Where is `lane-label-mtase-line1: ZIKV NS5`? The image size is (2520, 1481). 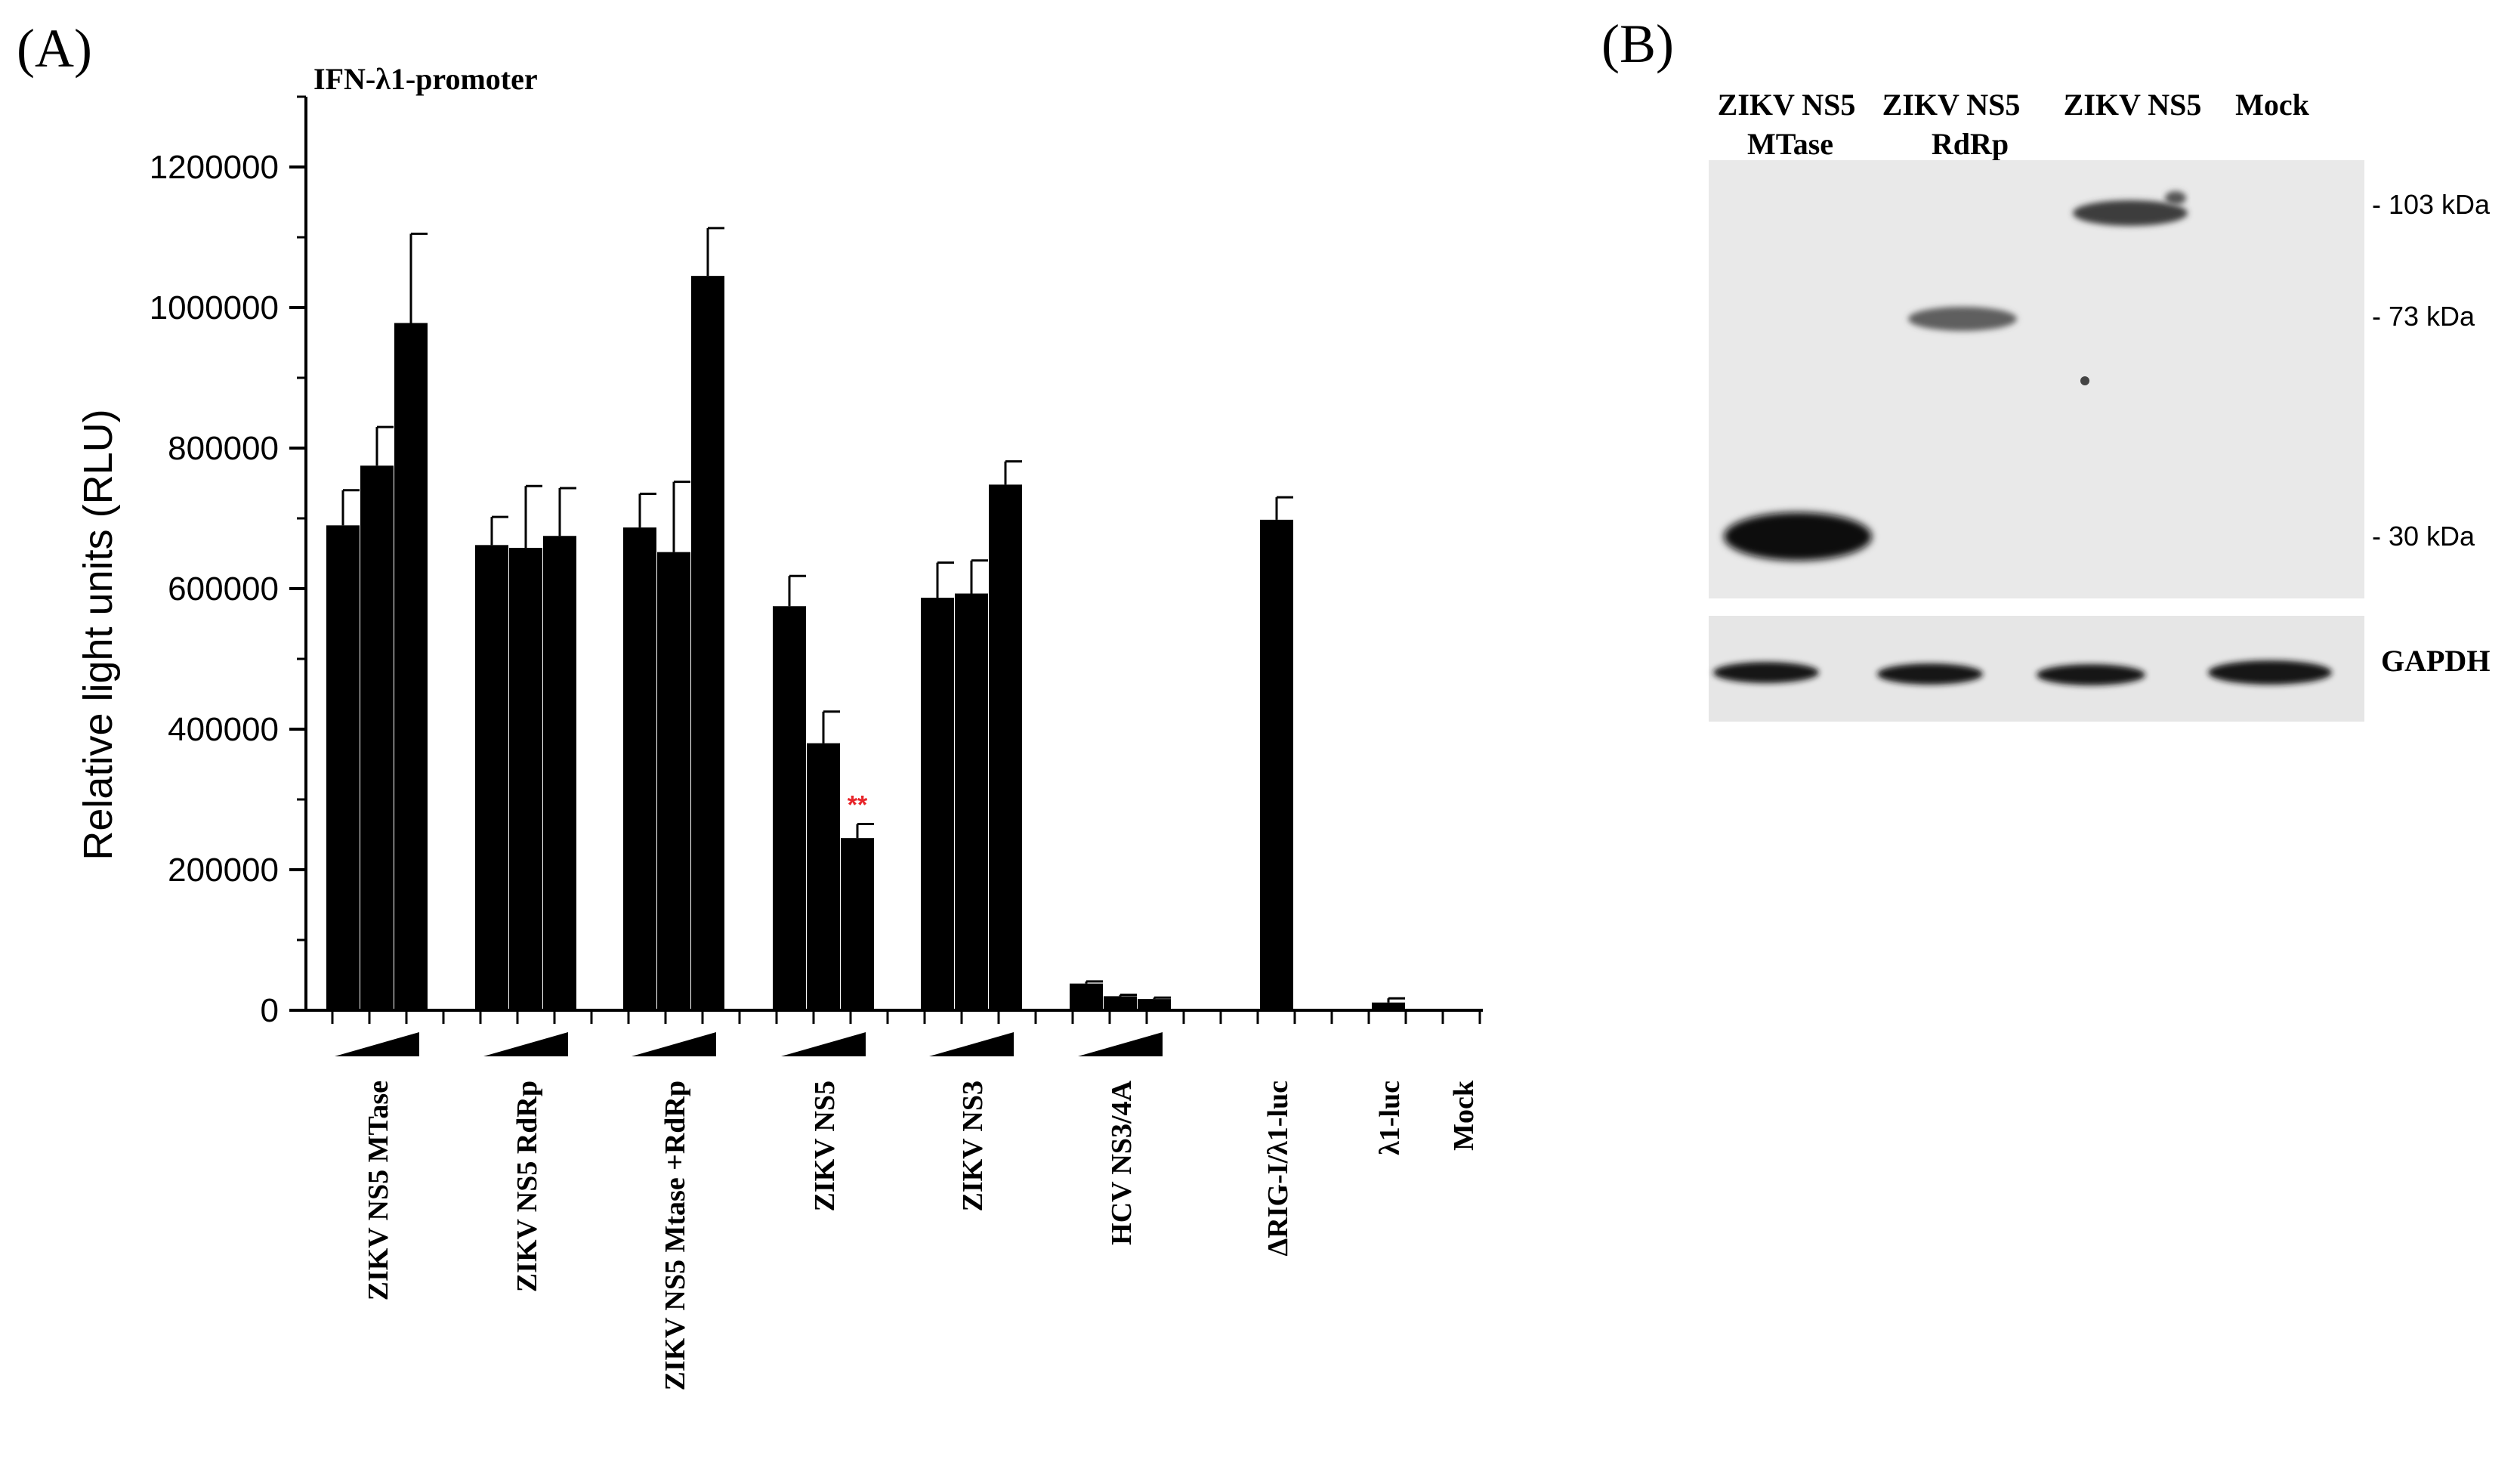 lane-label-mtase-line1: ZIKV NS5 is located at coordinates (1787, 105).